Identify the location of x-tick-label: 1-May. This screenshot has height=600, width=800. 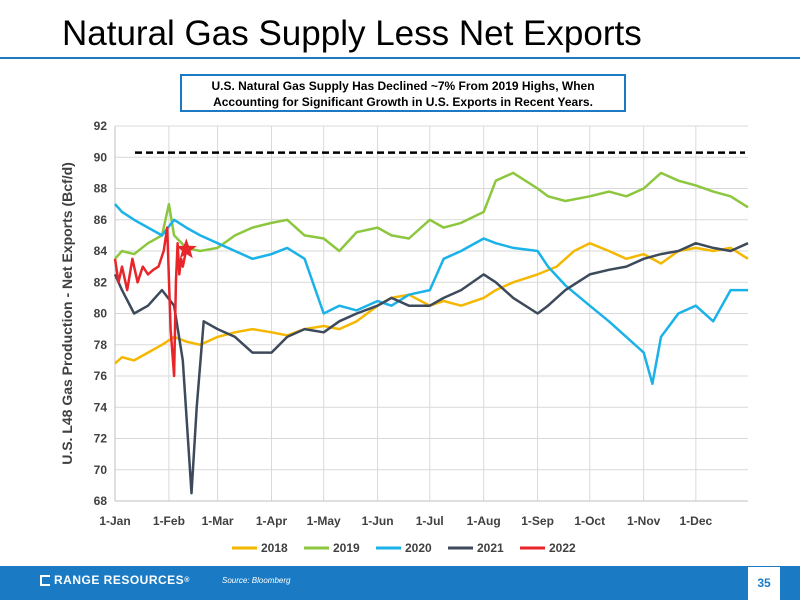
(324, 521).